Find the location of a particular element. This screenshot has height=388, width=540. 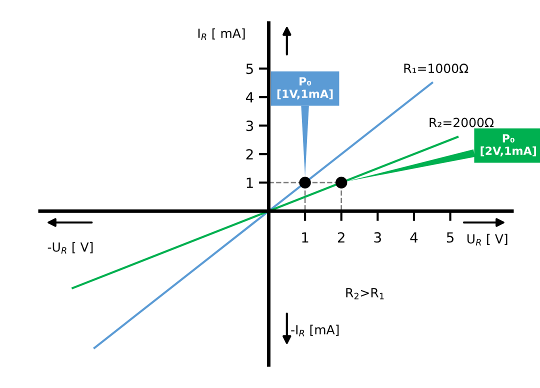

x-axis-title: U$_{R}$ [ V] is located at coordinates (487, 240).